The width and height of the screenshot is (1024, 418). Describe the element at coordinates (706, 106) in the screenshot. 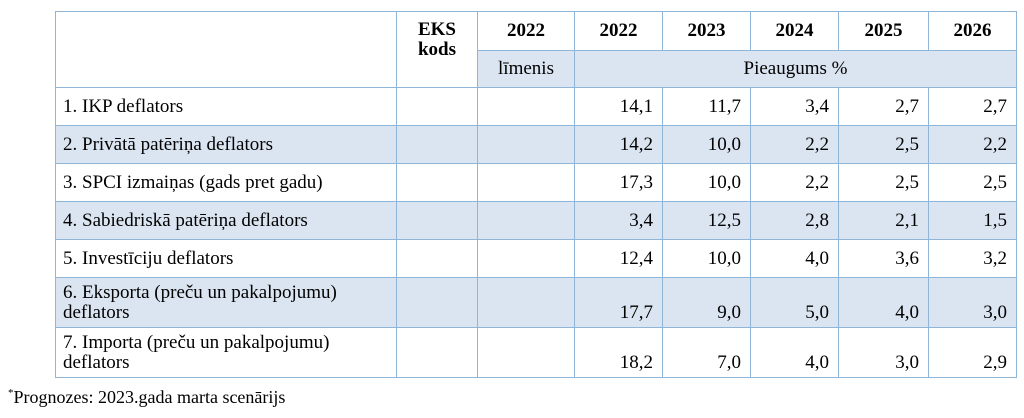

I see `value-cell: 11,7` at that location.